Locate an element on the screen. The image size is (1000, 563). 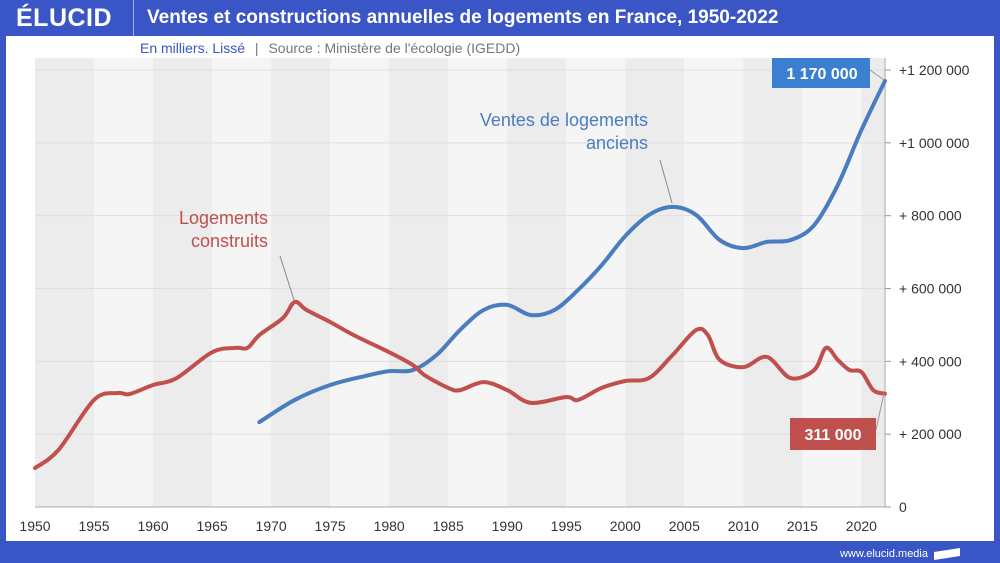
y-tick-label: + 800 000 is located at coordinates (930, 216).